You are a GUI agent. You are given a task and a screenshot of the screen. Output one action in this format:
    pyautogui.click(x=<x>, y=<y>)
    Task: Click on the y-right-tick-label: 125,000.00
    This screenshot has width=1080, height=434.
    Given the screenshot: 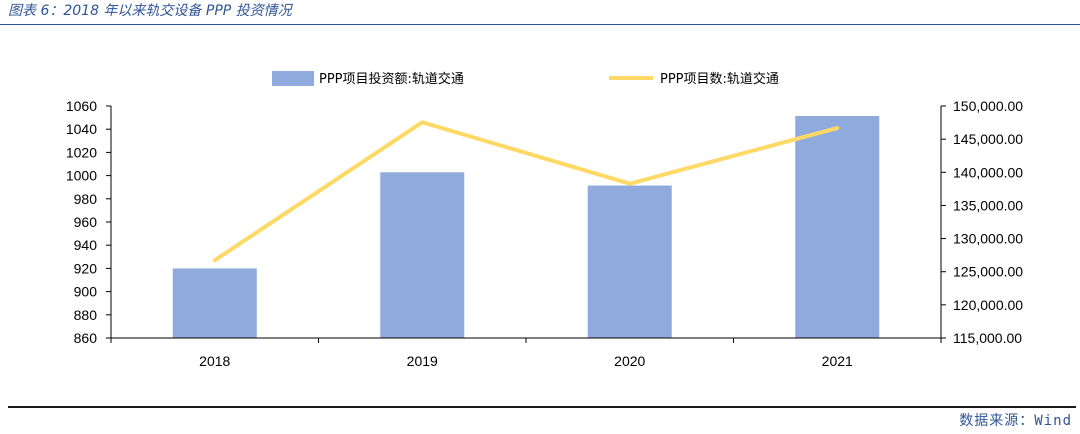 What is the action you would take?
    pyautogui.click(x=988, y=272)
    